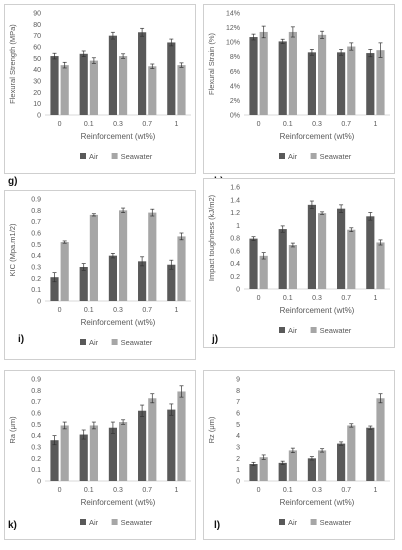 This screenshot has width=402, height=550. What do you see at coordinates (13, 181) in the screenshot?
I see `panel-label-g: g)` at bounding box center [13, 181].